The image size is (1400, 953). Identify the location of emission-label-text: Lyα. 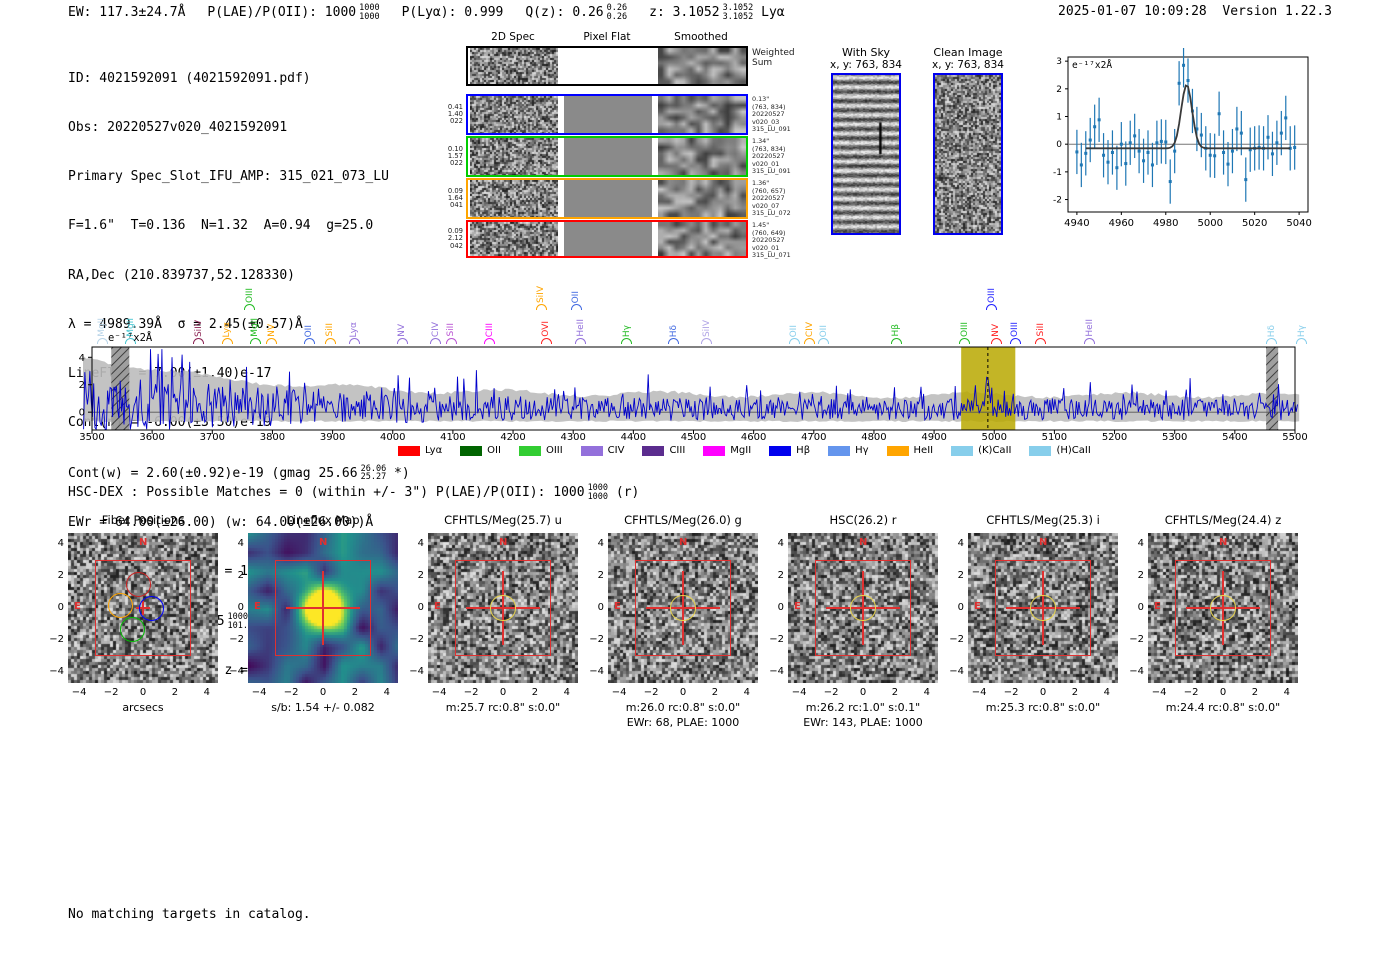
(354, 329).